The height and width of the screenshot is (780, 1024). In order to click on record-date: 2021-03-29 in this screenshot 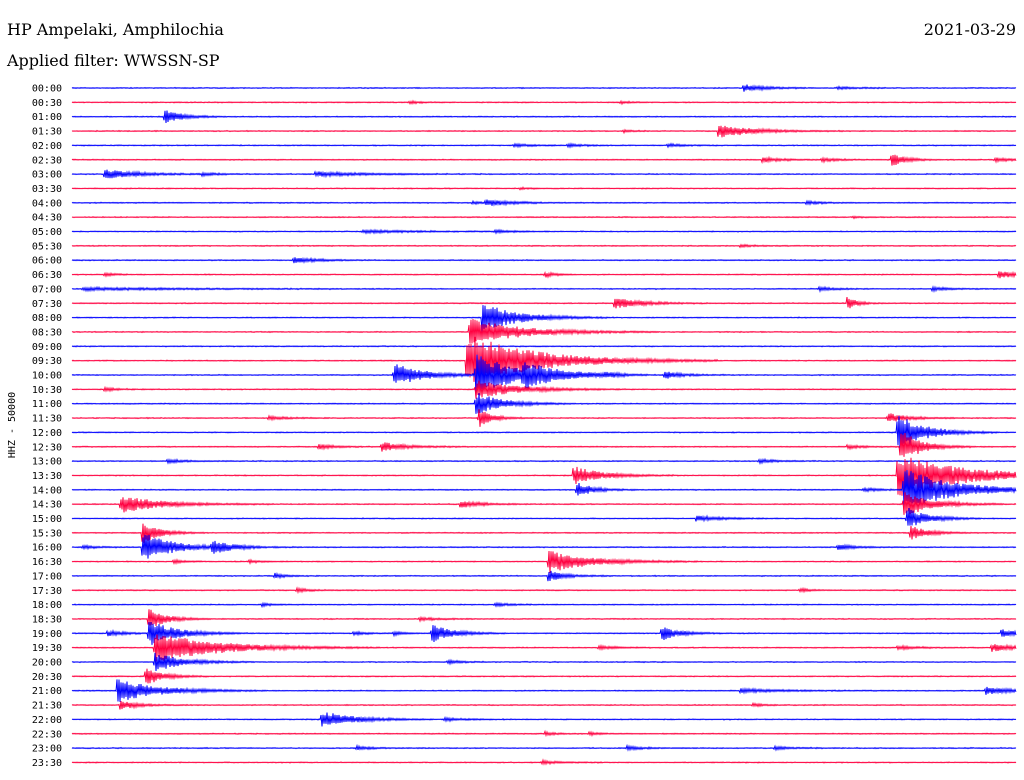, I will do `click(969, 29)`.